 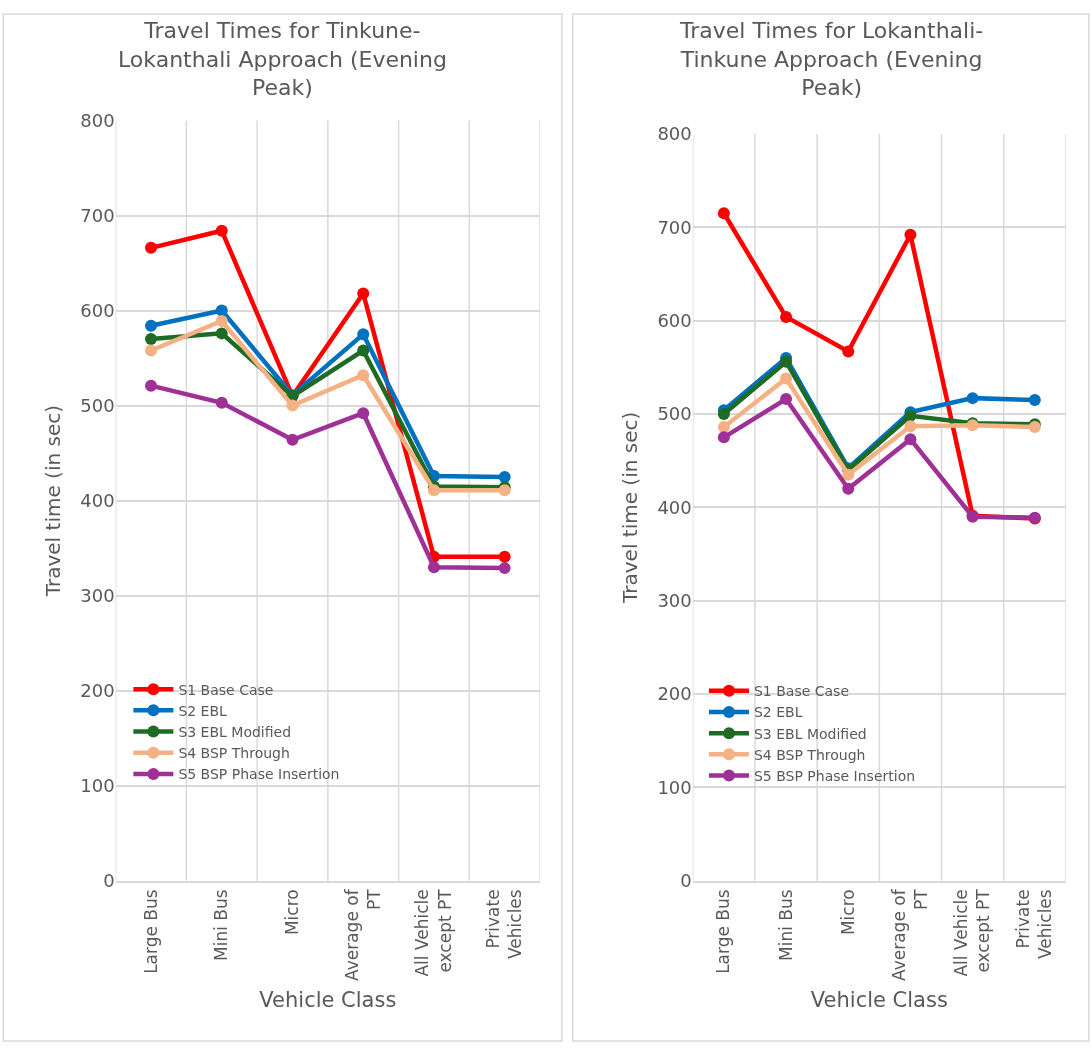 What do you see at coordinates (282, 59) in the screenshot?
I see `chart-title: Travel Times for Tinkune-Lokanthali Approach (Evening Peak)` at bounding box center [282, 59].